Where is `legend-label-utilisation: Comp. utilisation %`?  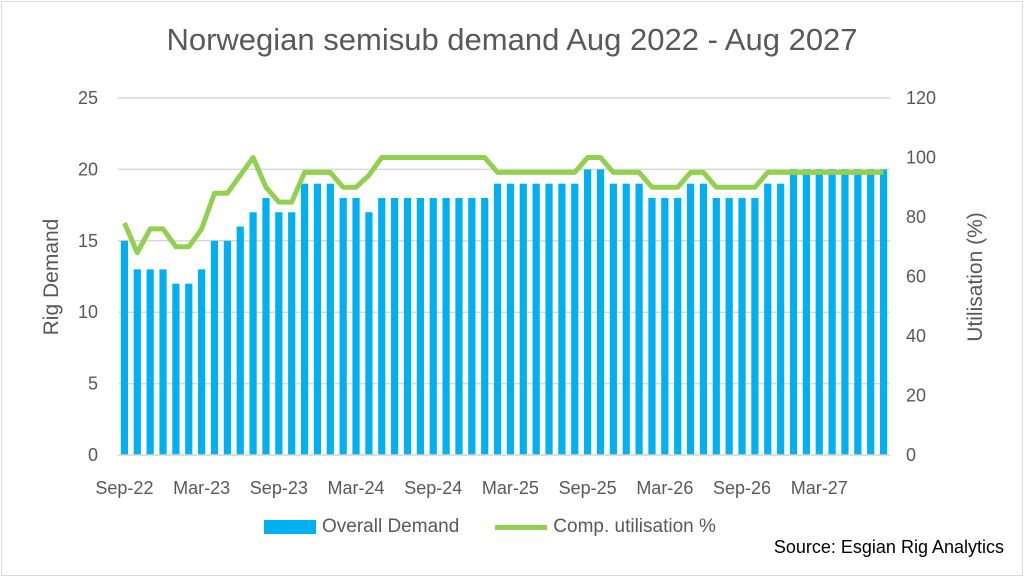 legend-label-utilisation: Comp. utilisation % is located at coordinates (634, 526).